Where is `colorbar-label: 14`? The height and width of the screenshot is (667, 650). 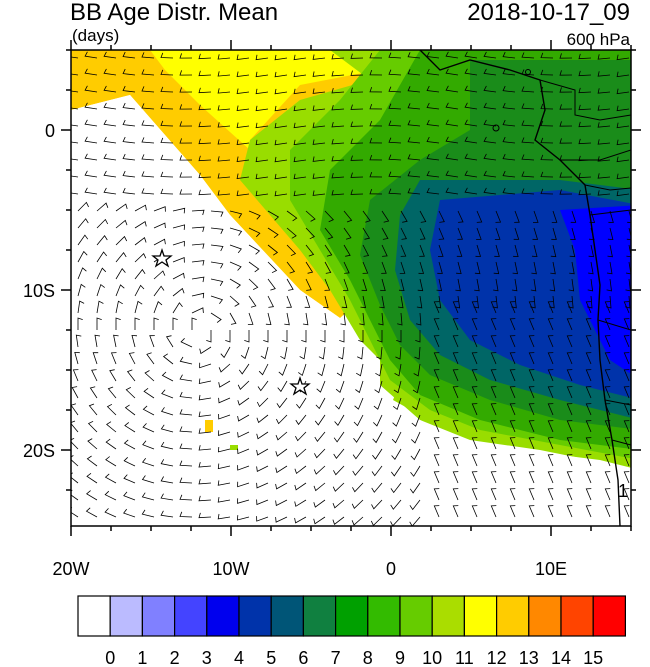 colorbar-label: 14 is located at coordinates (561, 657).